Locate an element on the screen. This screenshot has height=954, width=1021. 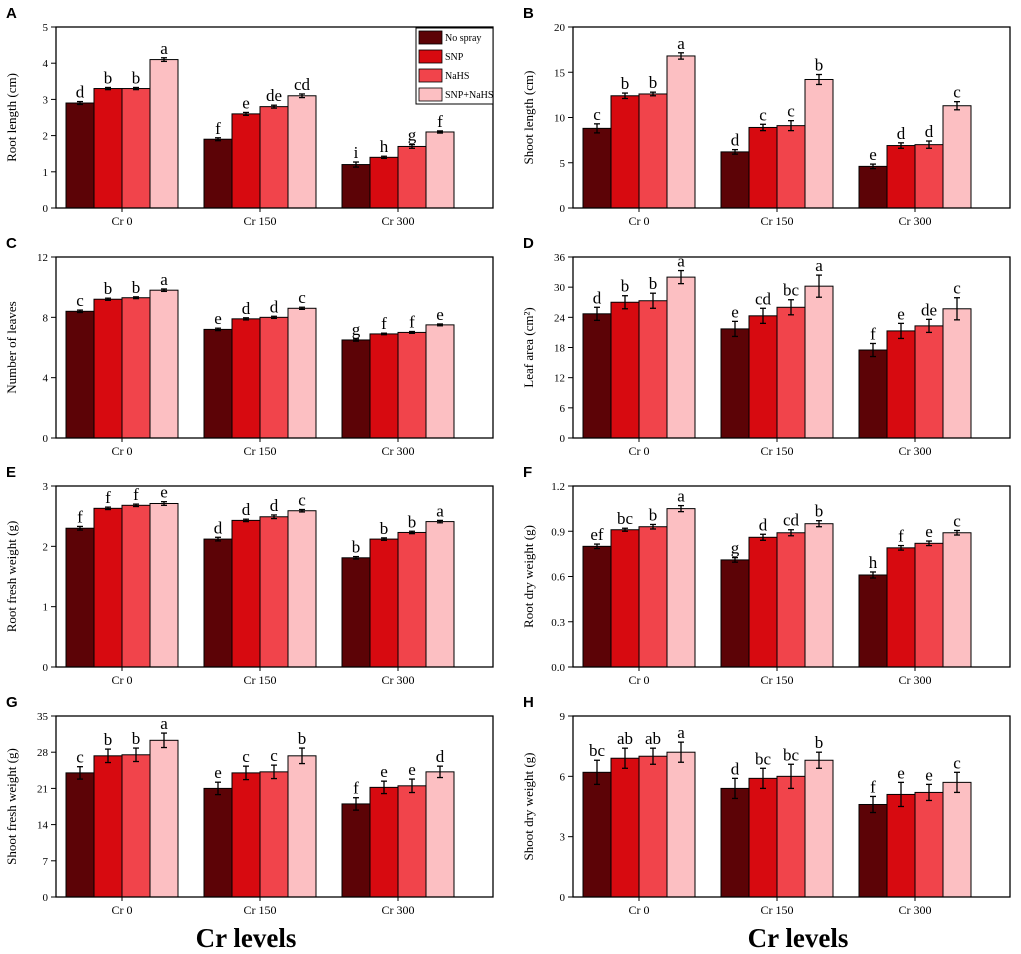
legend-entry: SNP is located at coordinates (454, 57).